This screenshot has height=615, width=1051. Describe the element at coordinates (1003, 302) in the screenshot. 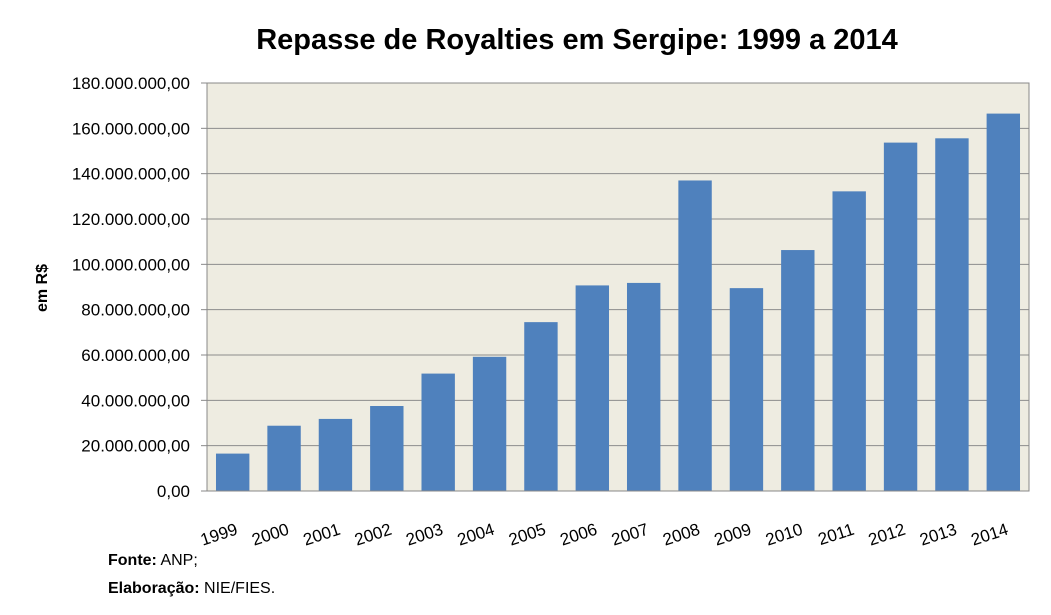

I see `bar-2014` at that location.